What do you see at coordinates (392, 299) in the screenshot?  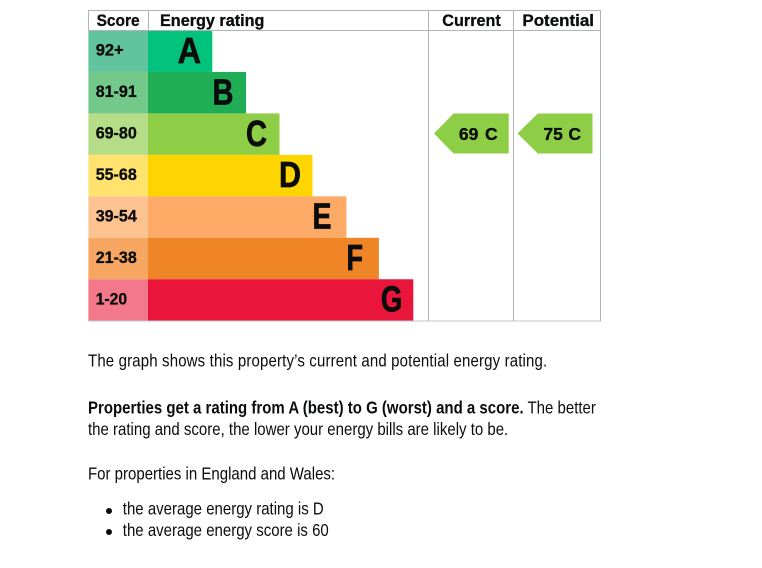 I see `svg-text: G` at bounding box center [392, 299].